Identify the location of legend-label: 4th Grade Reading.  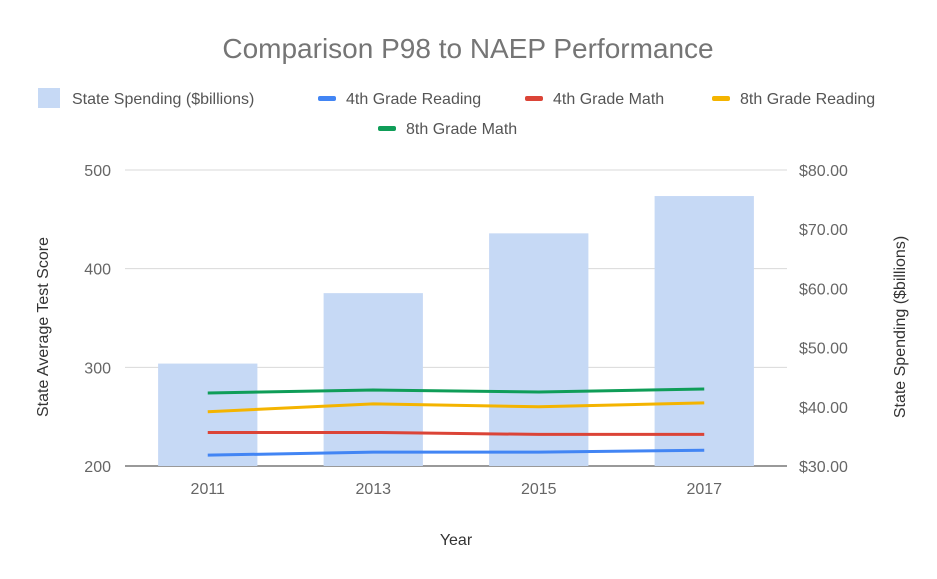
(413, 99).